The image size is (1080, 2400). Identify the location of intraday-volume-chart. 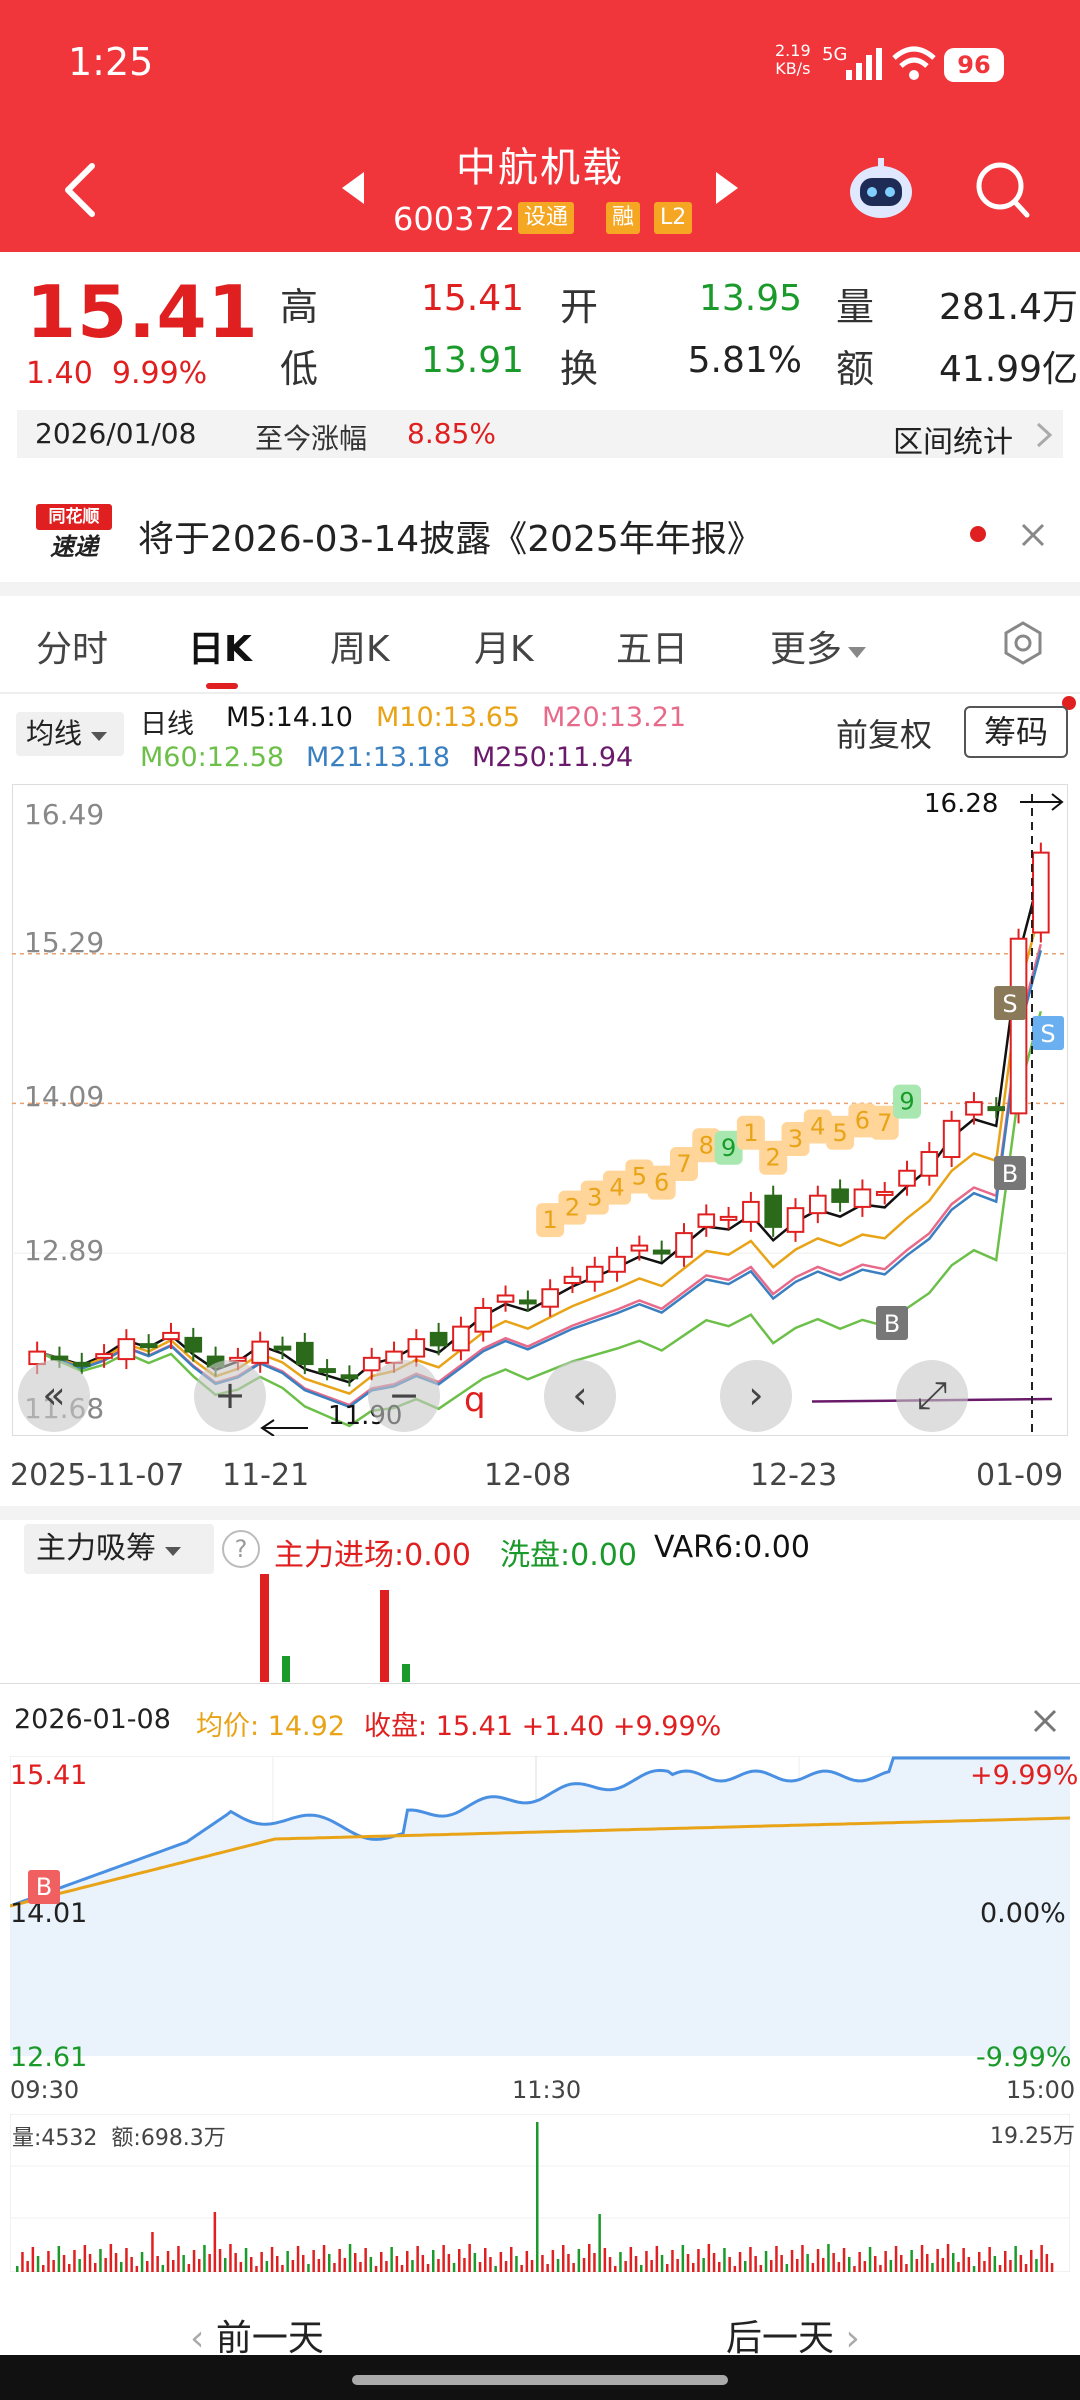
(540, 2193).